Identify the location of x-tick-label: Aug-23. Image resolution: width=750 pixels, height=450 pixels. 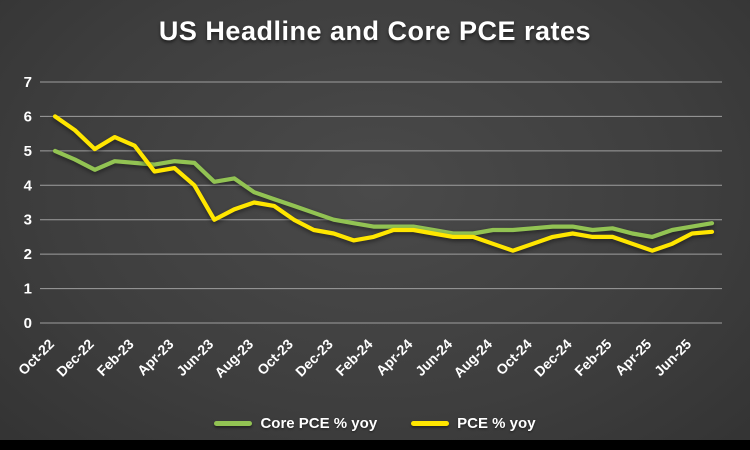
(233, 358).